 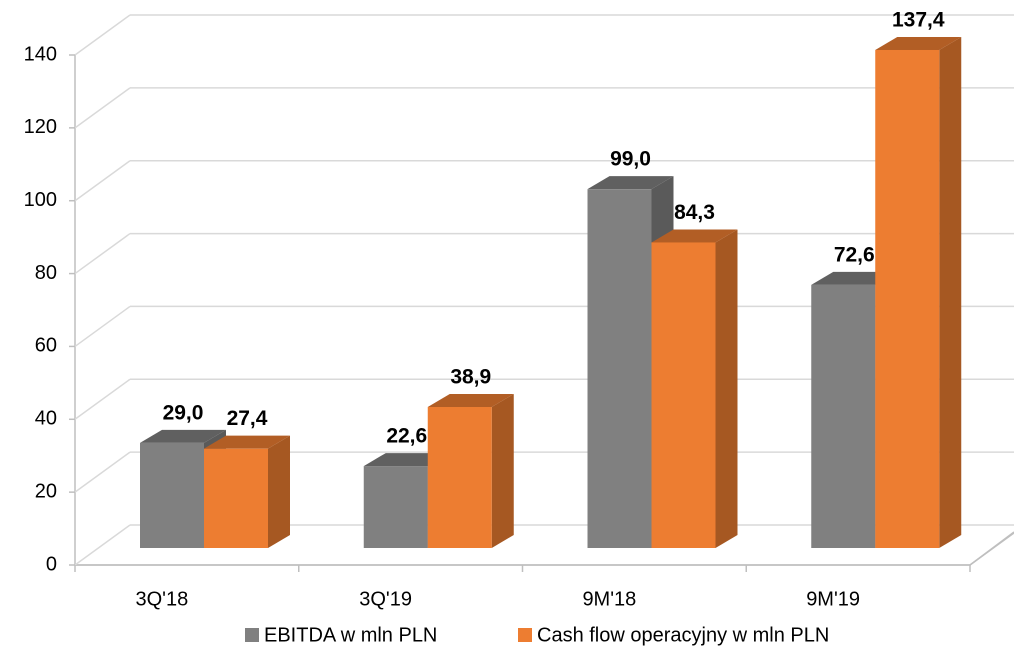 I want to click on y-tick-label: 100, so click(x=40, y=200).